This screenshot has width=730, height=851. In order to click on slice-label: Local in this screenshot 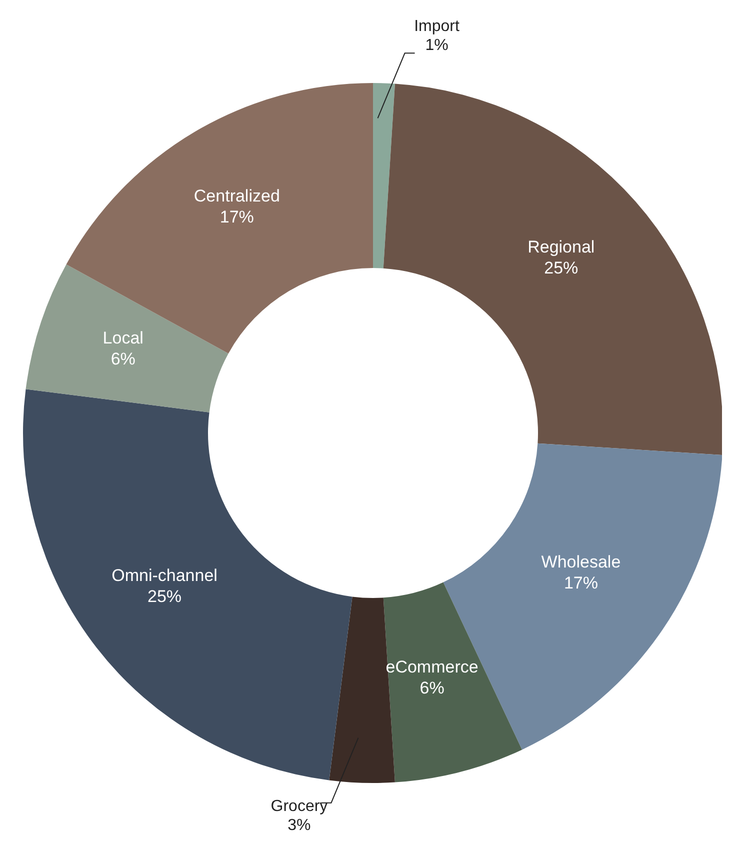, I will do `click(123, 338)`.